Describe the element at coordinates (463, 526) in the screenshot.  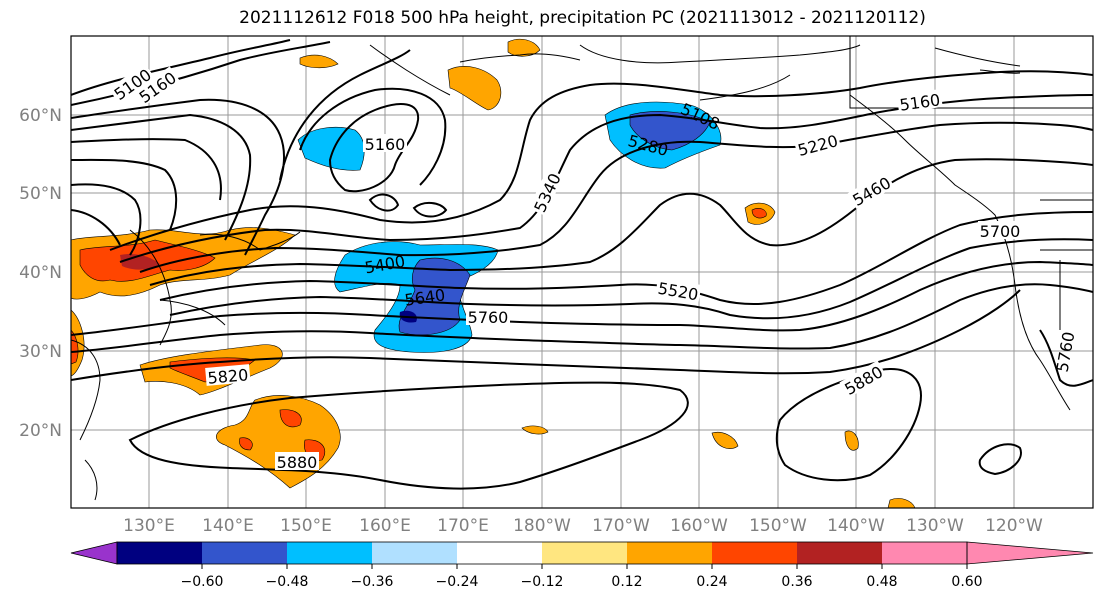
I see `lon-label: 170°E` at that location.